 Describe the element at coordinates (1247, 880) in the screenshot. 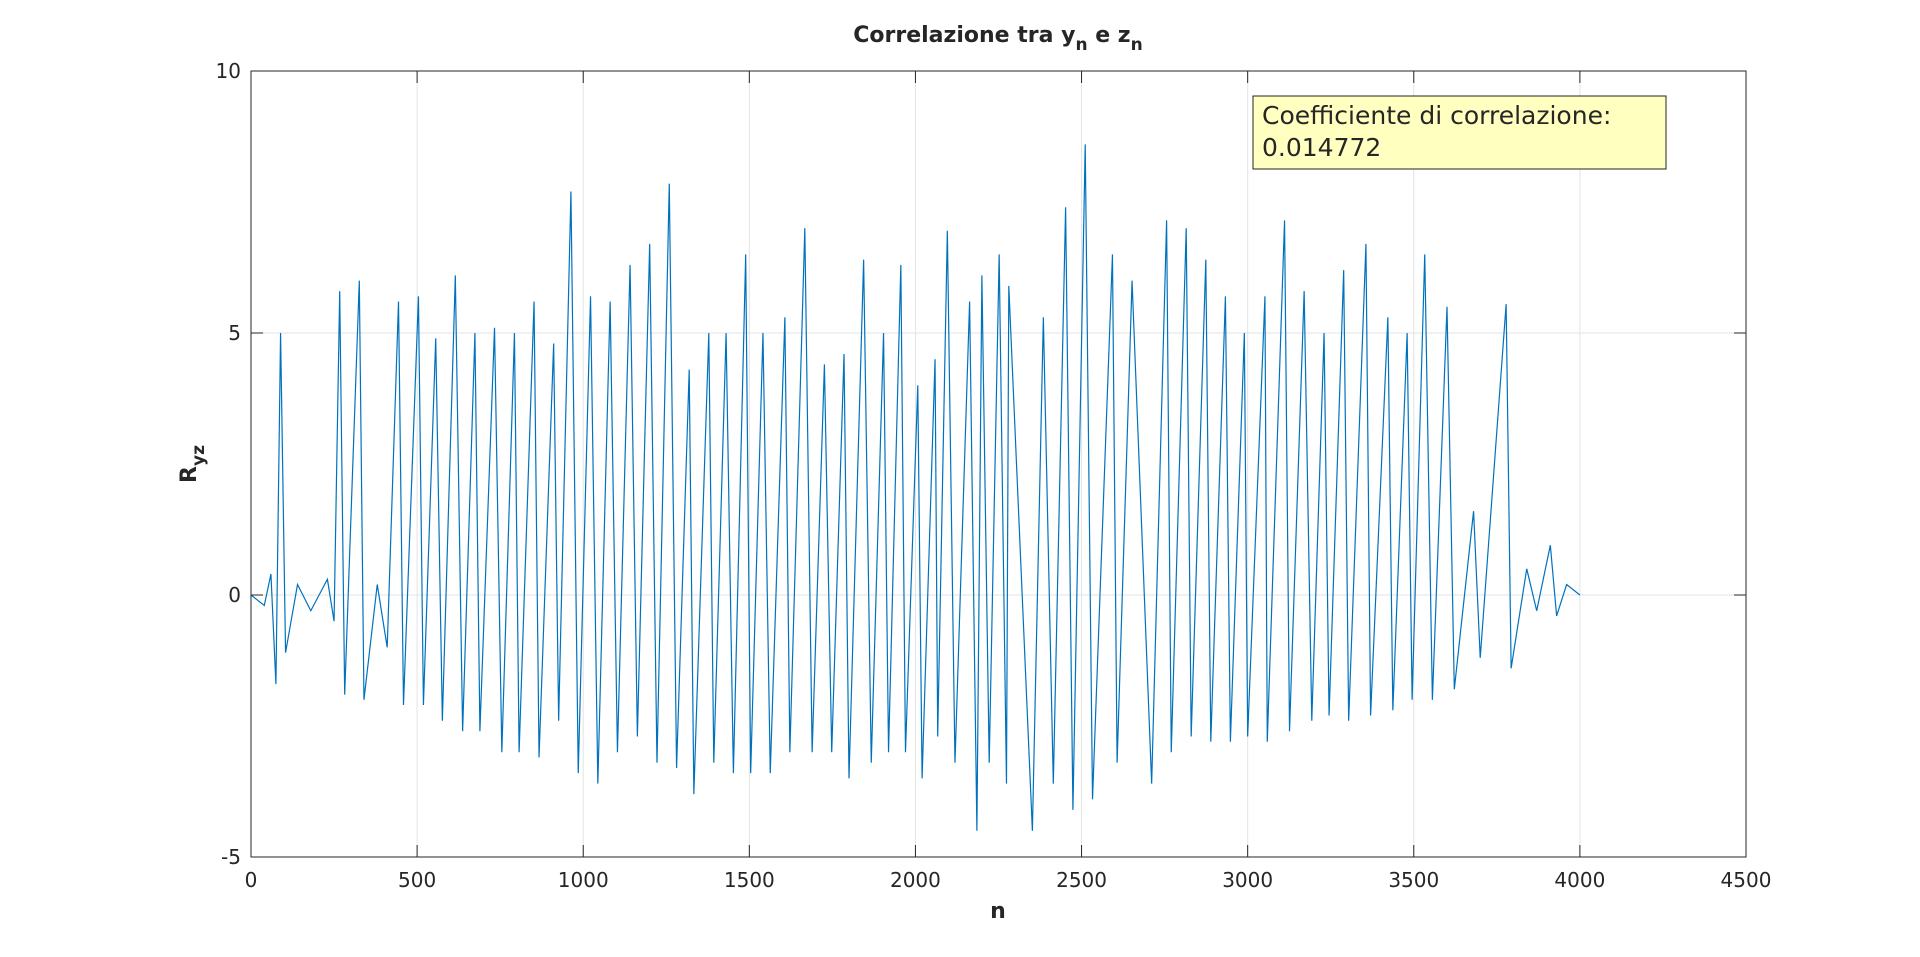

I see `x-tick-label: 3000` at that location.